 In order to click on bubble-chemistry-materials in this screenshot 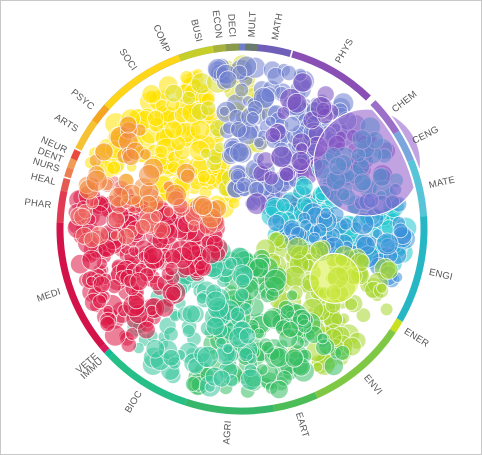, I will do `click(304, 187)`.